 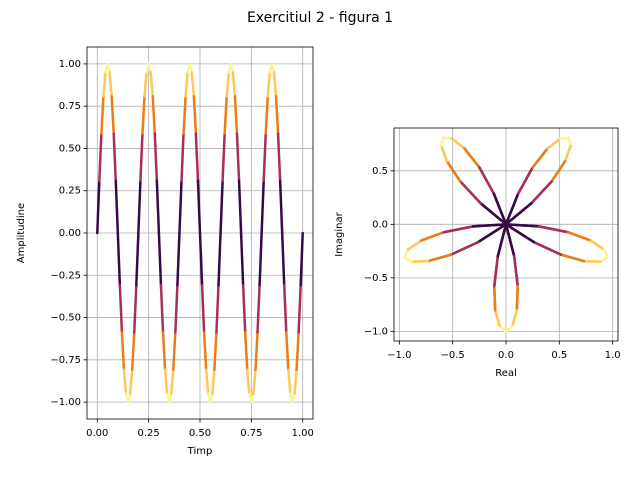 I want to click on x-tick-label: 0.5, so click(x=559, y=355).